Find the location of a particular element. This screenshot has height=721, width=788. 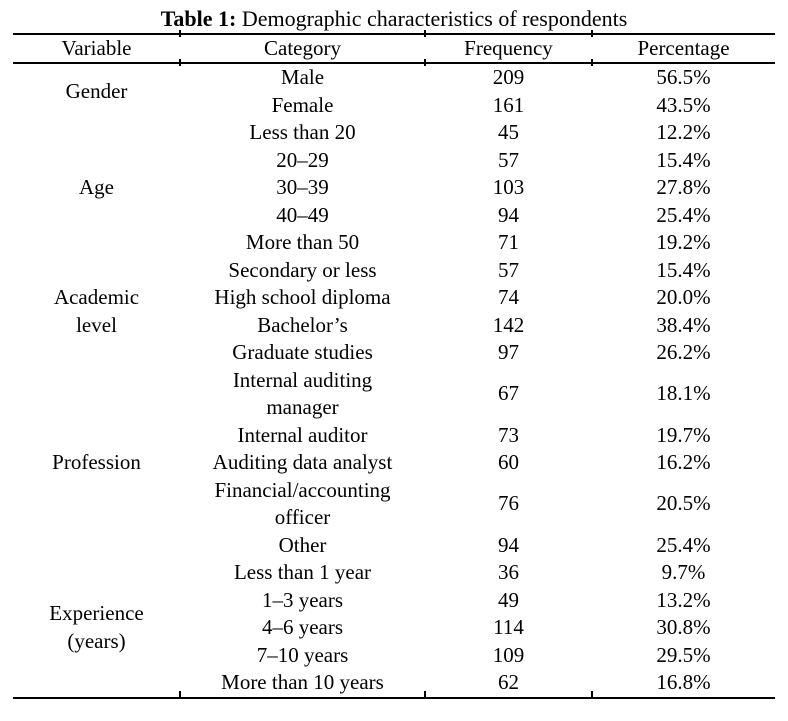

percentage-cell: 20.0% is located at coordinates (683, 297).